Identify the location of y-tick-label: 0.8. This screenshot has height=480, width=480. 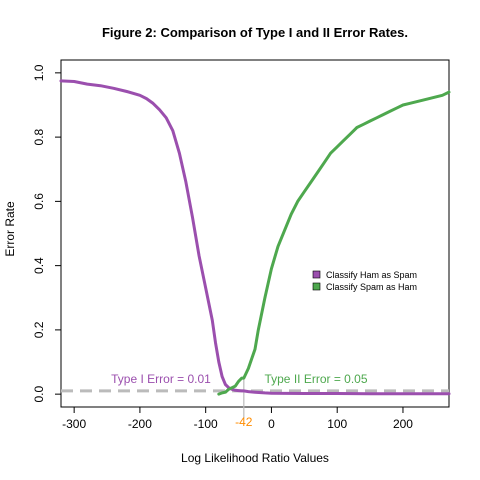
(39, 136).